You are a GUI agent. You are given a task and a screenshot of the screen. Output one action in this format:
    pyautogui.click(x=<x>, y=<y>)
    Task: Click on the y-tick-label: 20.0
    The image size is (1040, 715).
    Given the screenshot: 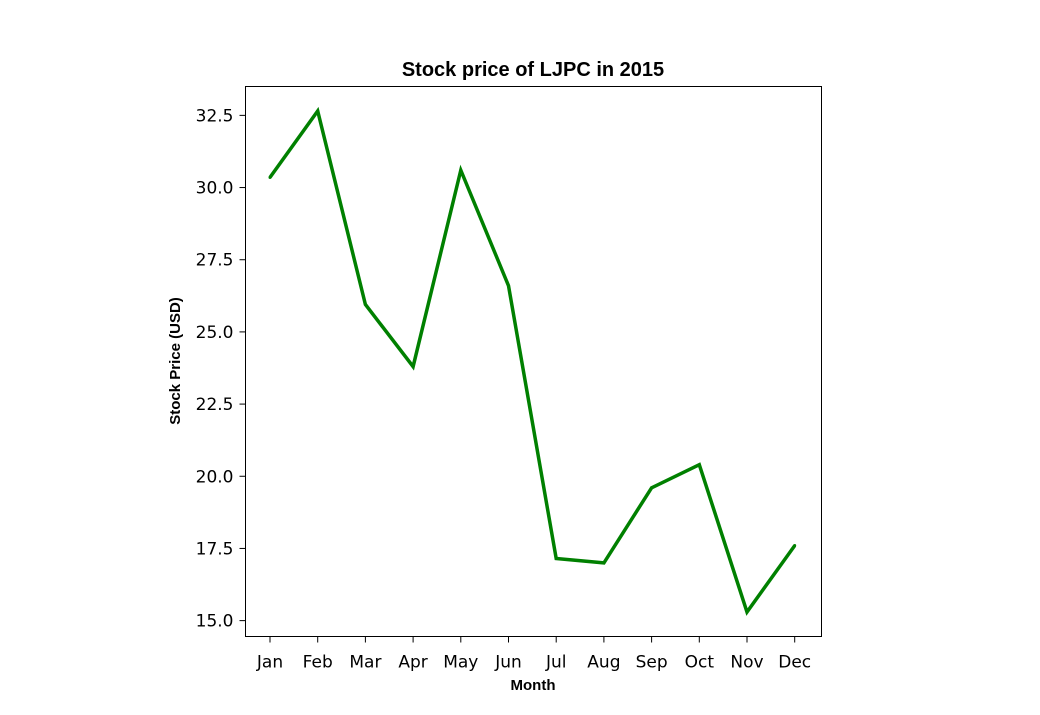 What is the action you would take?
    pyautogui.click(x=215, y=477)
    